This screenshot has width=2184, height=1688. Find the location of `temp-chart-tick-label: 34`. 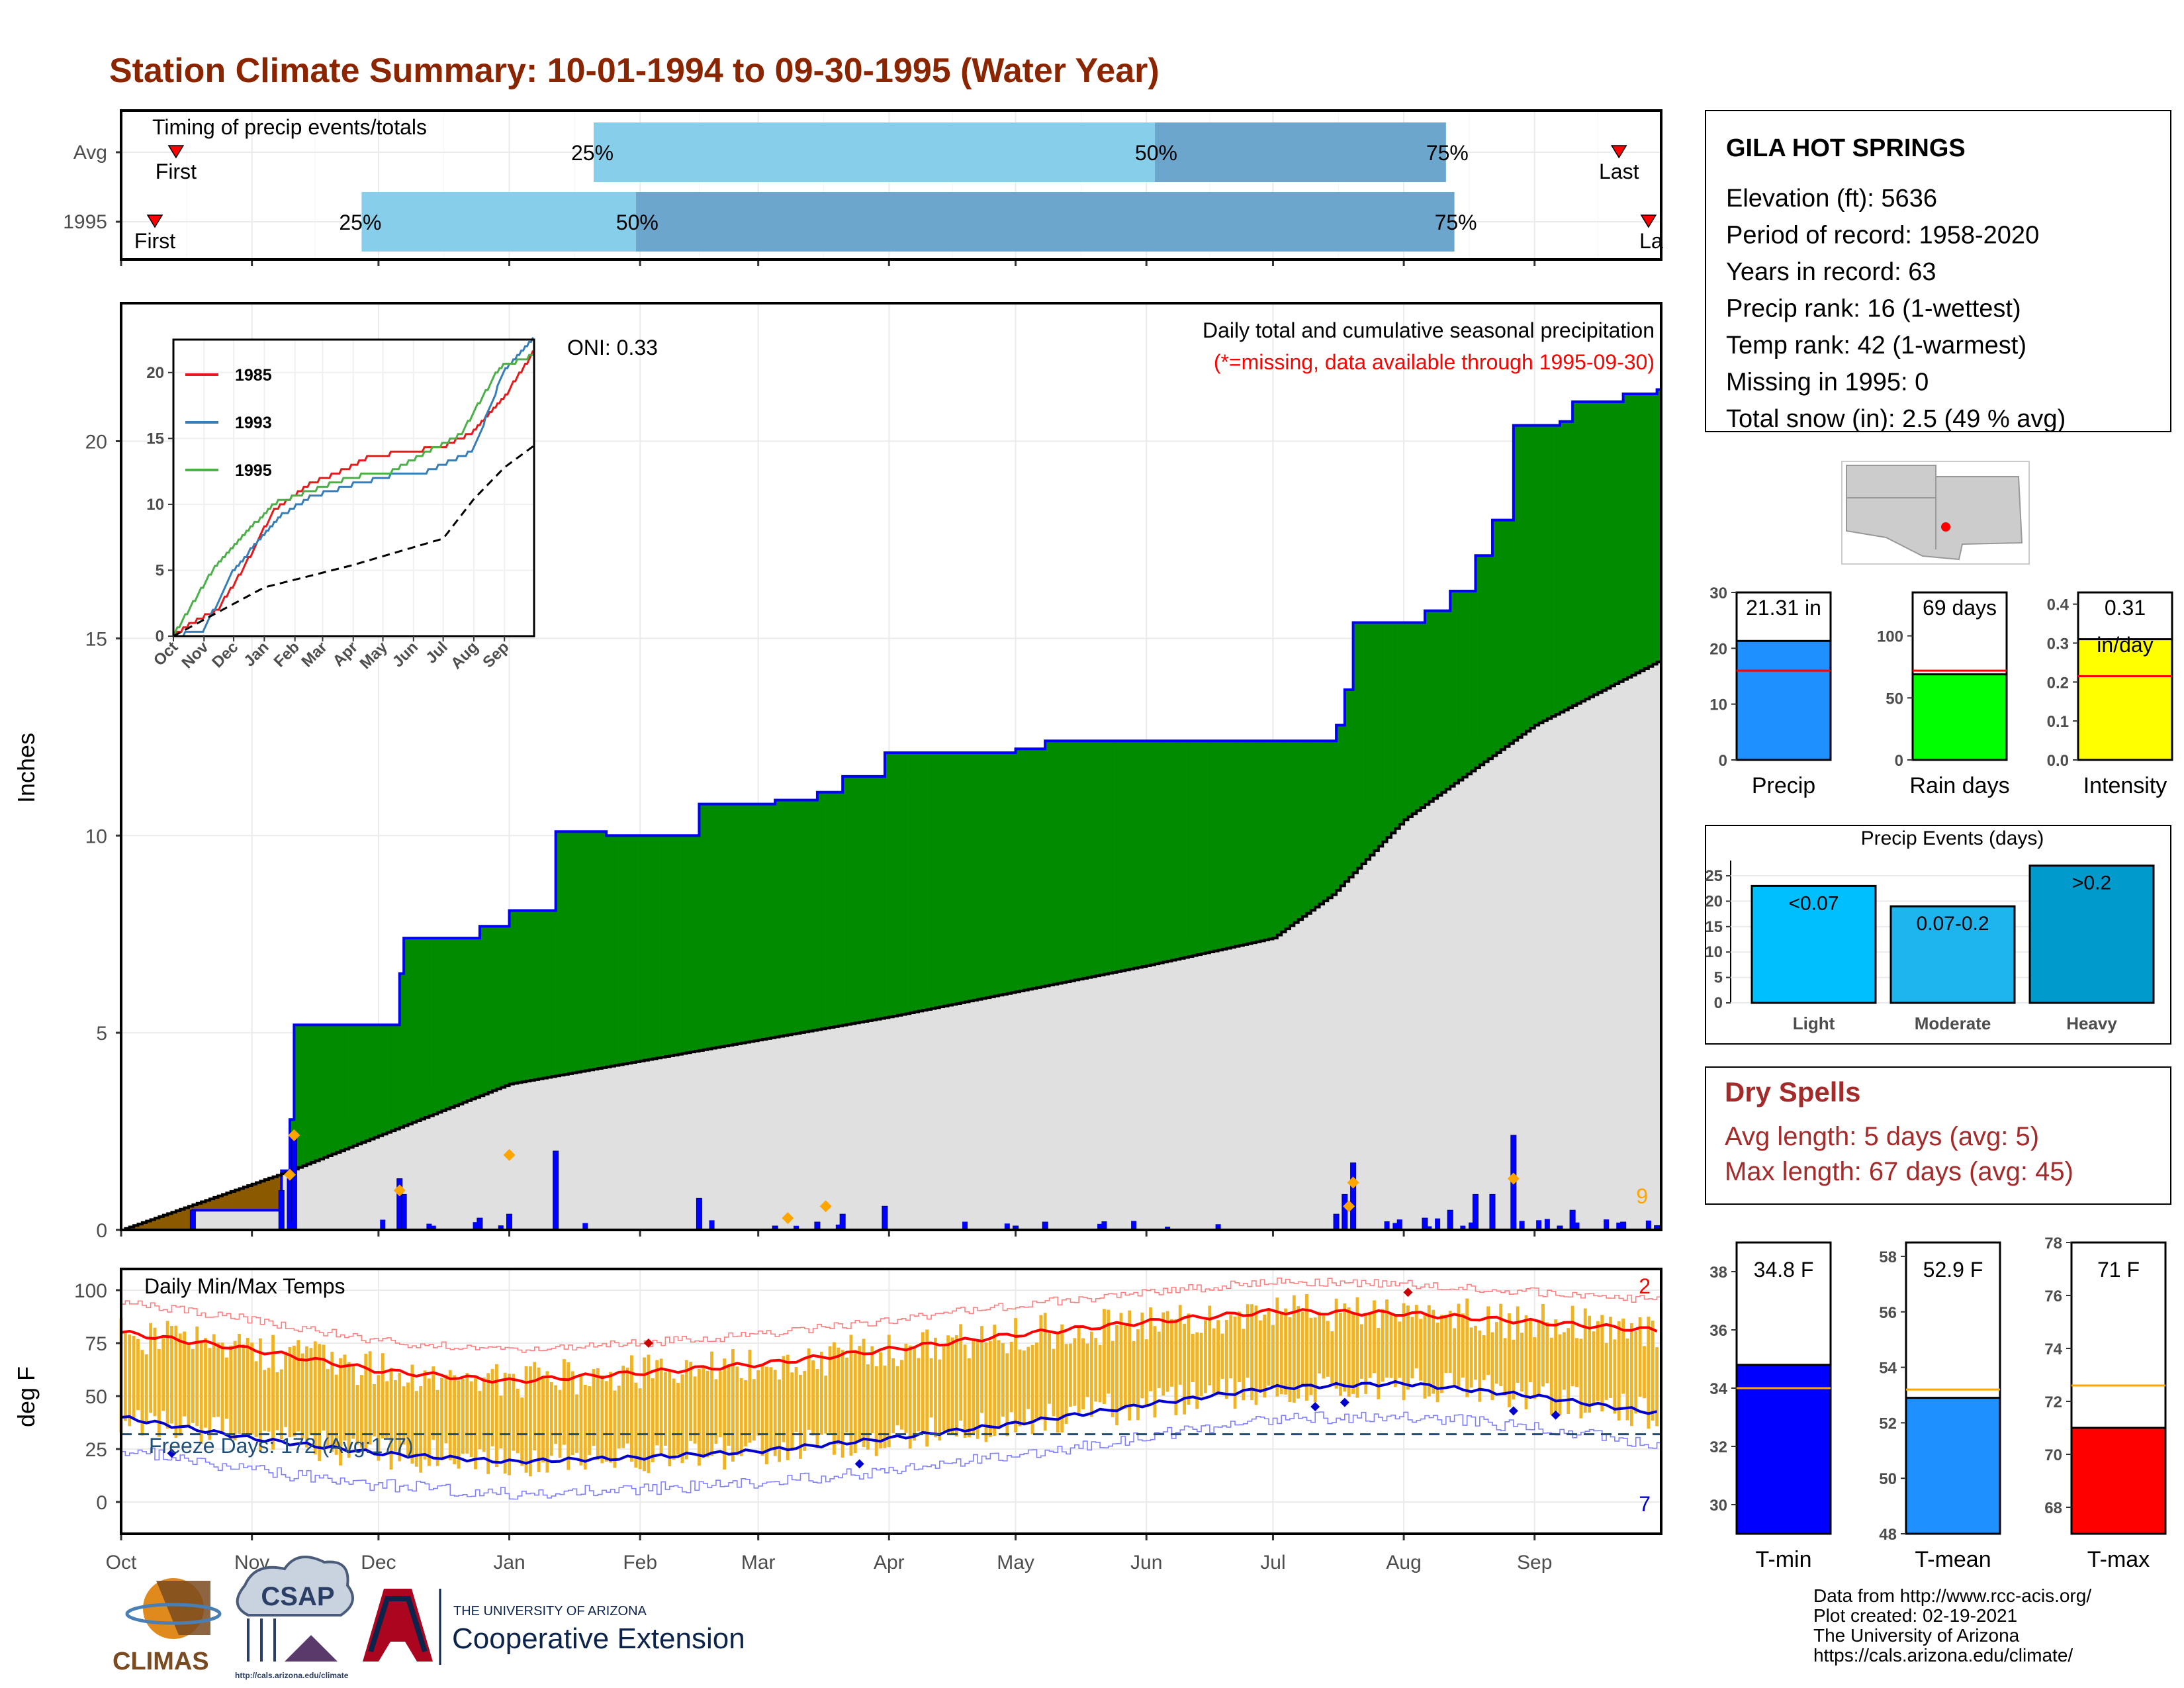

temp-chart-tick-label: 34 is located at coordinates (1718, 1389).